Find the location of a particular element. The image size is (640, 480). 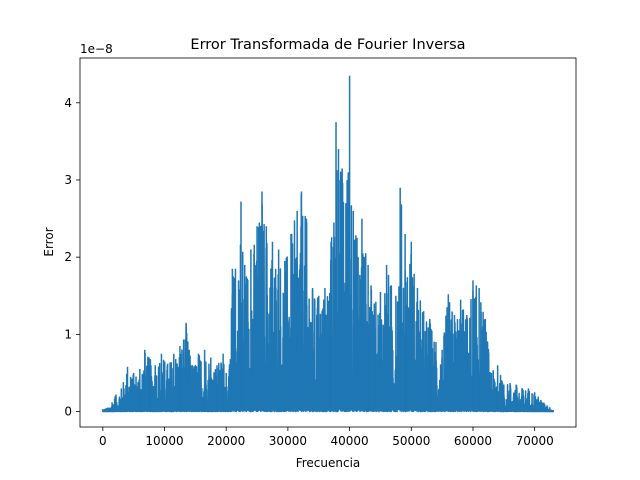

x-tick-label: 60000 is located at coordinates (473, 441).